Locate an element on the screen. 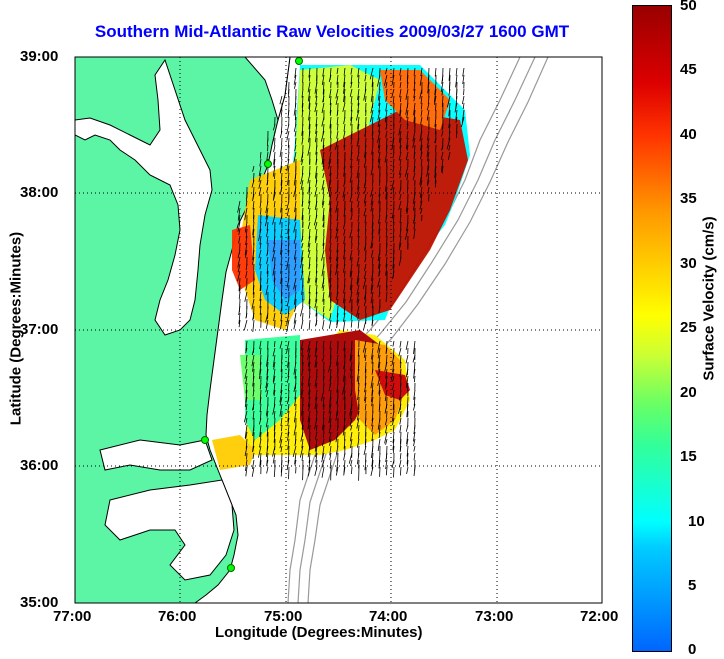  colorbar-tick: 50 is located at coordinates (688, 7).